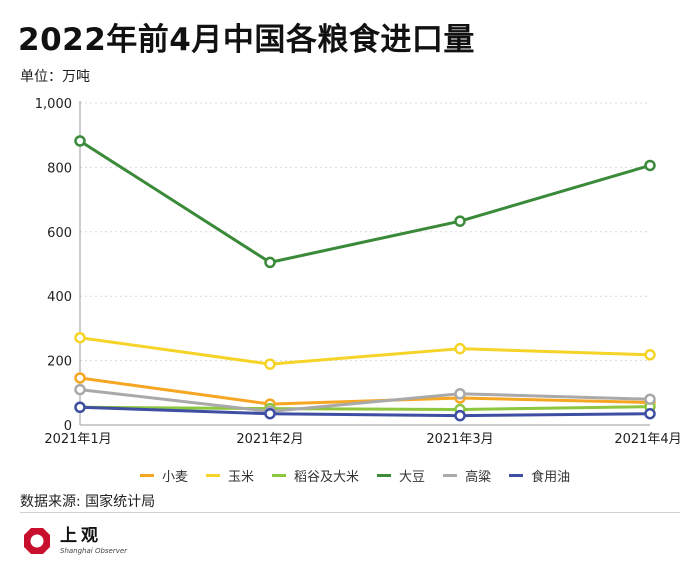 The image size is (700, 576). What do you see at coordinates (246, 40) in the screenshot?
I see `chart-title: 2022年前4月中国各粮食进口量` at bounding box center [246, 40].